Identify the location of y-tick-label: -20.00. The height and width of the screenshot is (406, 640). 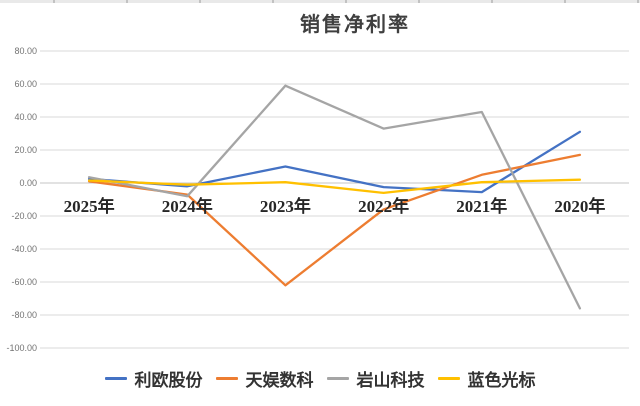
(24, 216).